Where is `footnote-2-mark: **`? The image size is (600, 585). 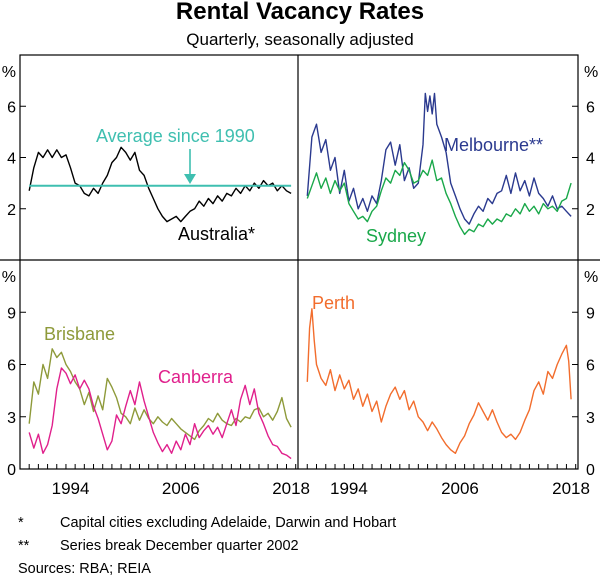 footnote-2-mark: ** is located at coordinates (24, 546).